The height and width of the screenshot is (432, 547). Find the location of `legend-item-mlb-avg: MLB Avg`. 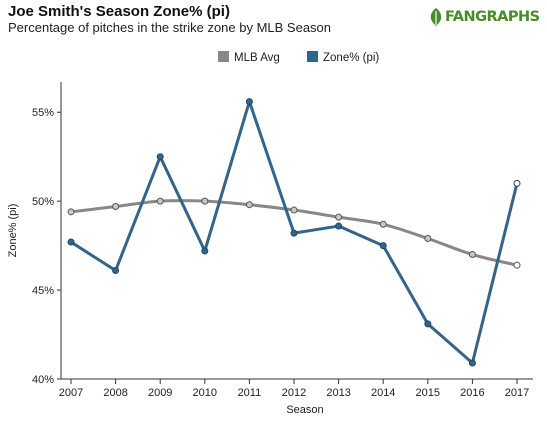

legend-item-mlb-avg: MLB Avg is located at coordinates (249, 57).